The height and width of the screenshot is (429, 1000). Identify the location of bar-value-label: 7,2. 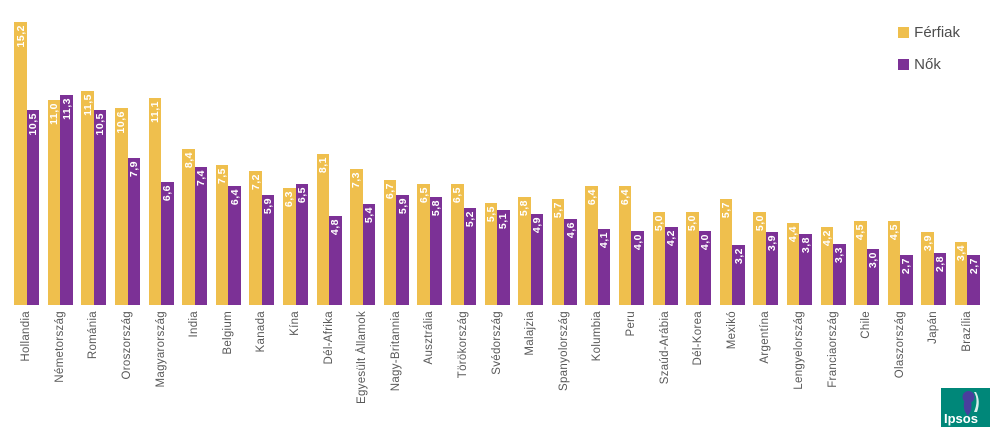
(255, 182).